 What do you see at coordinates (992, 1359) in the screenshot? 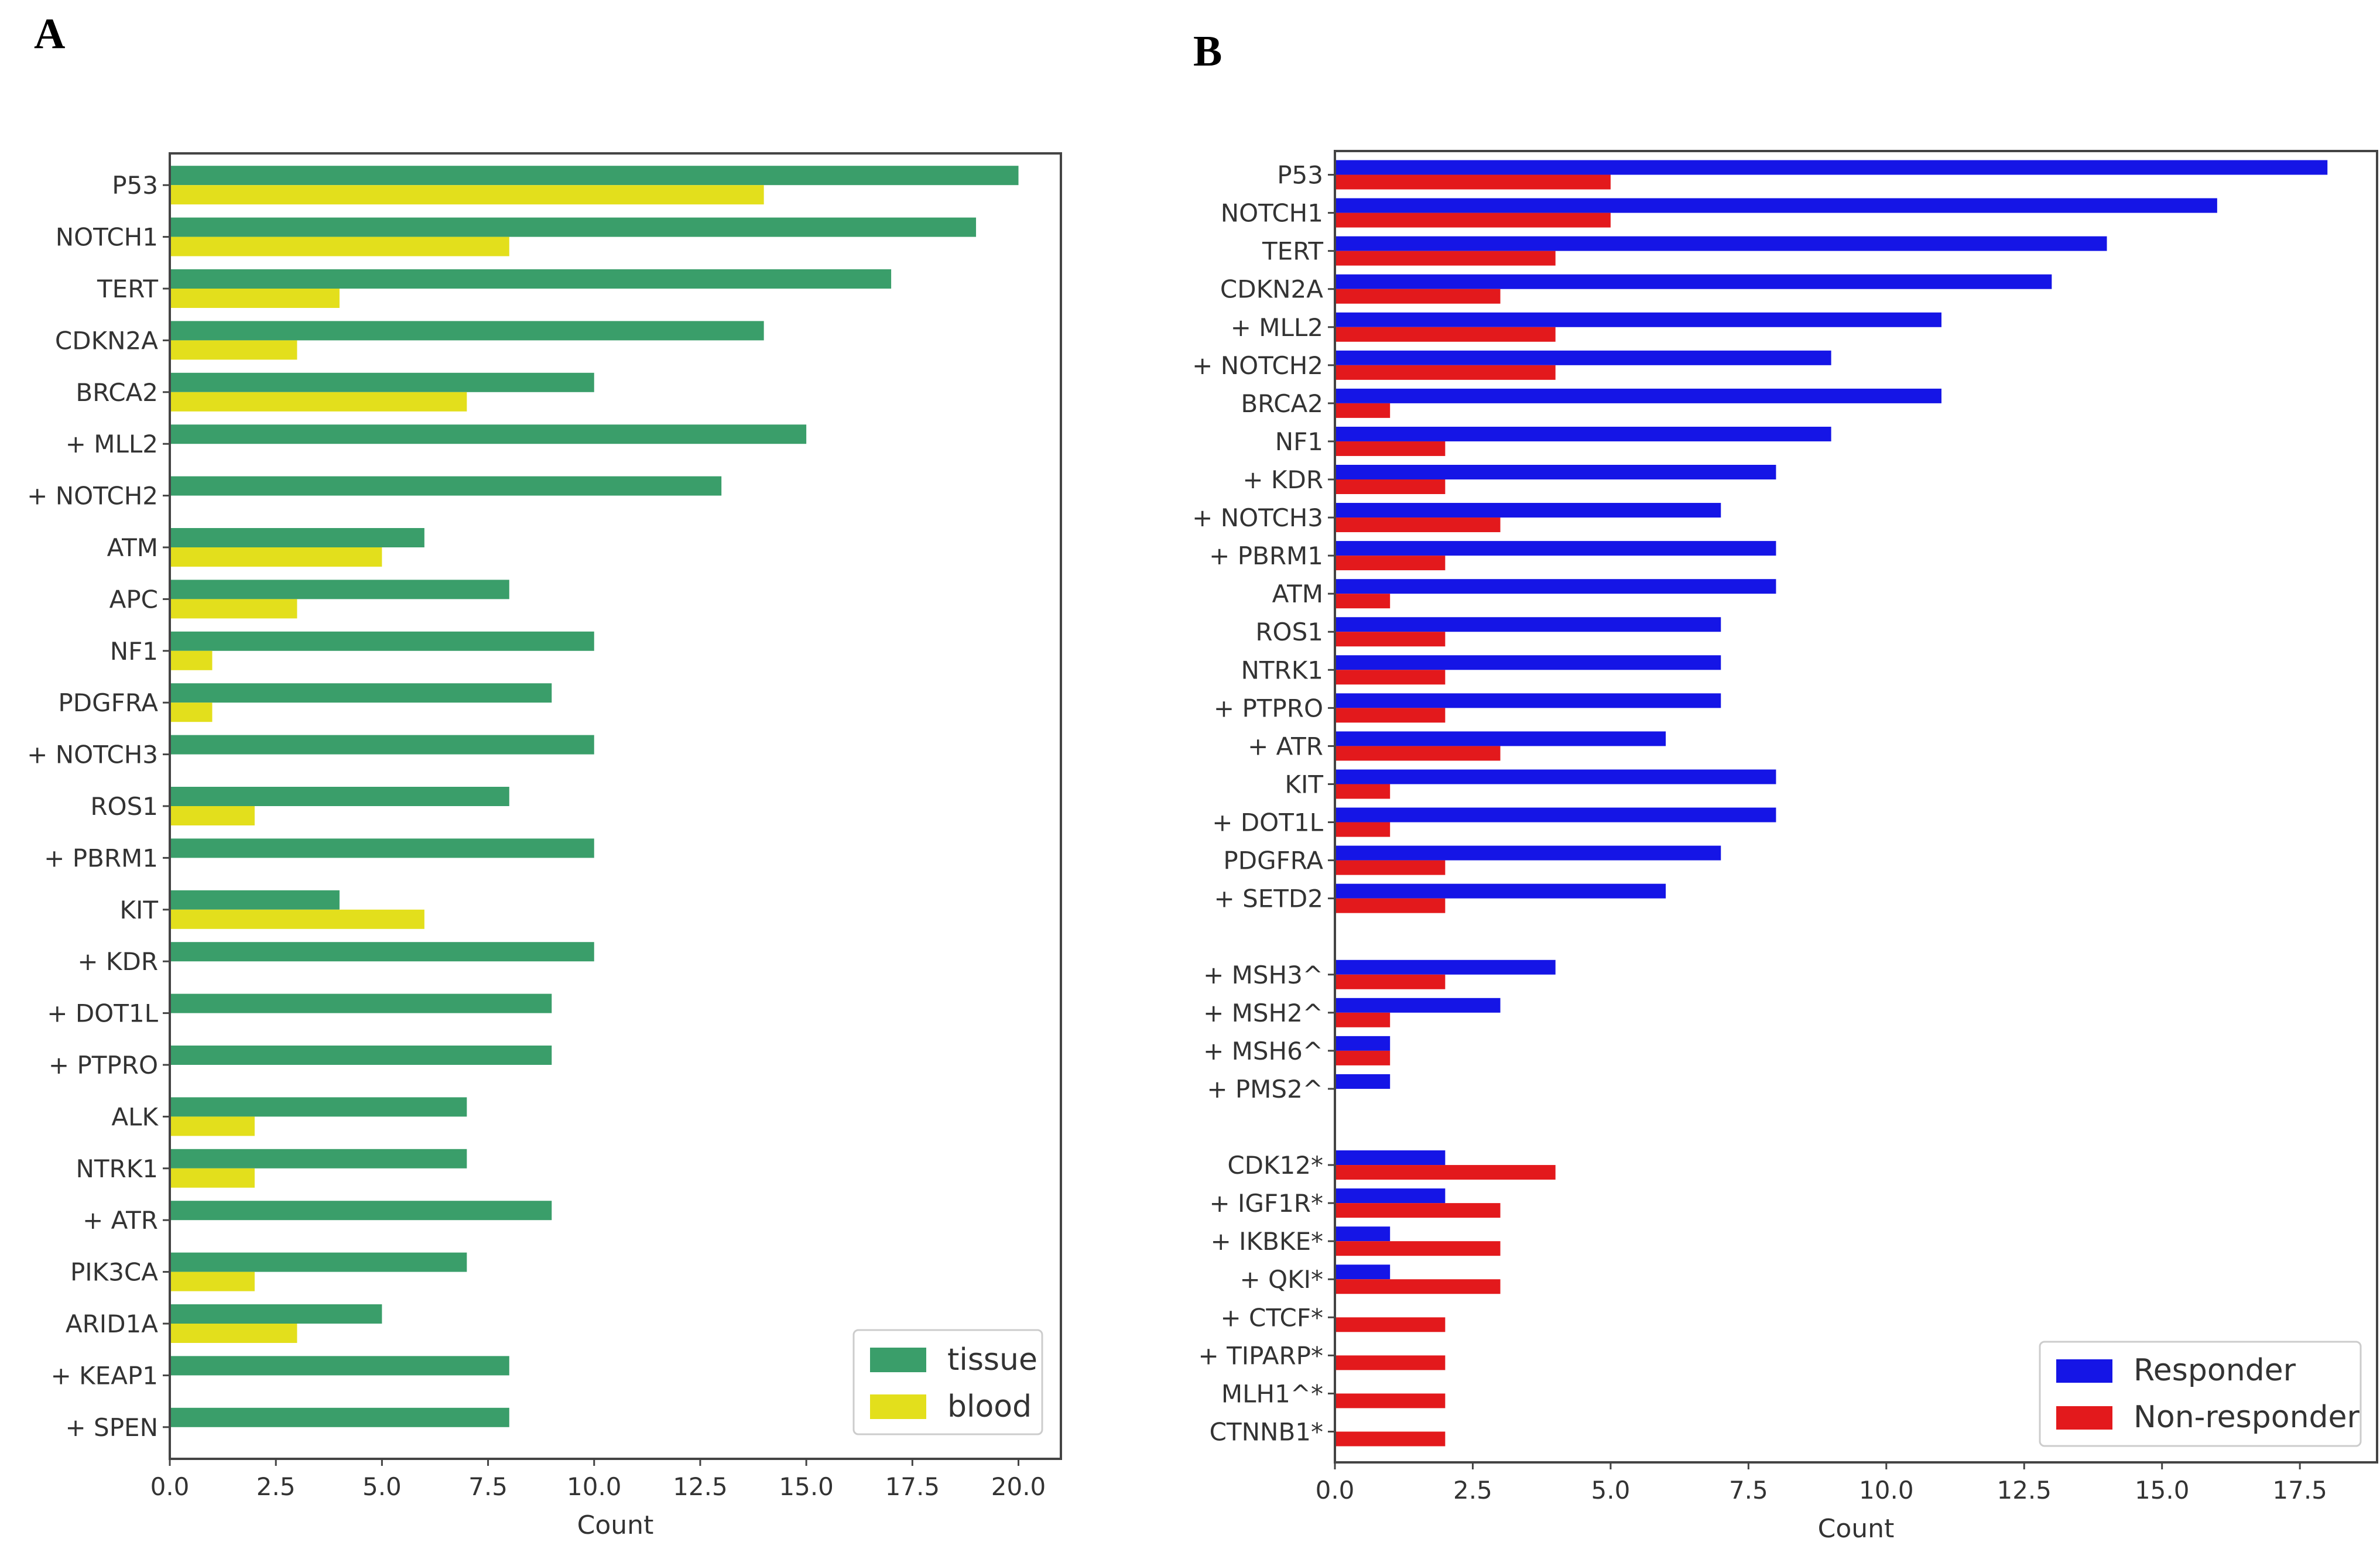
I see `legend-label: tissue` at bounding box center [992, 1359].